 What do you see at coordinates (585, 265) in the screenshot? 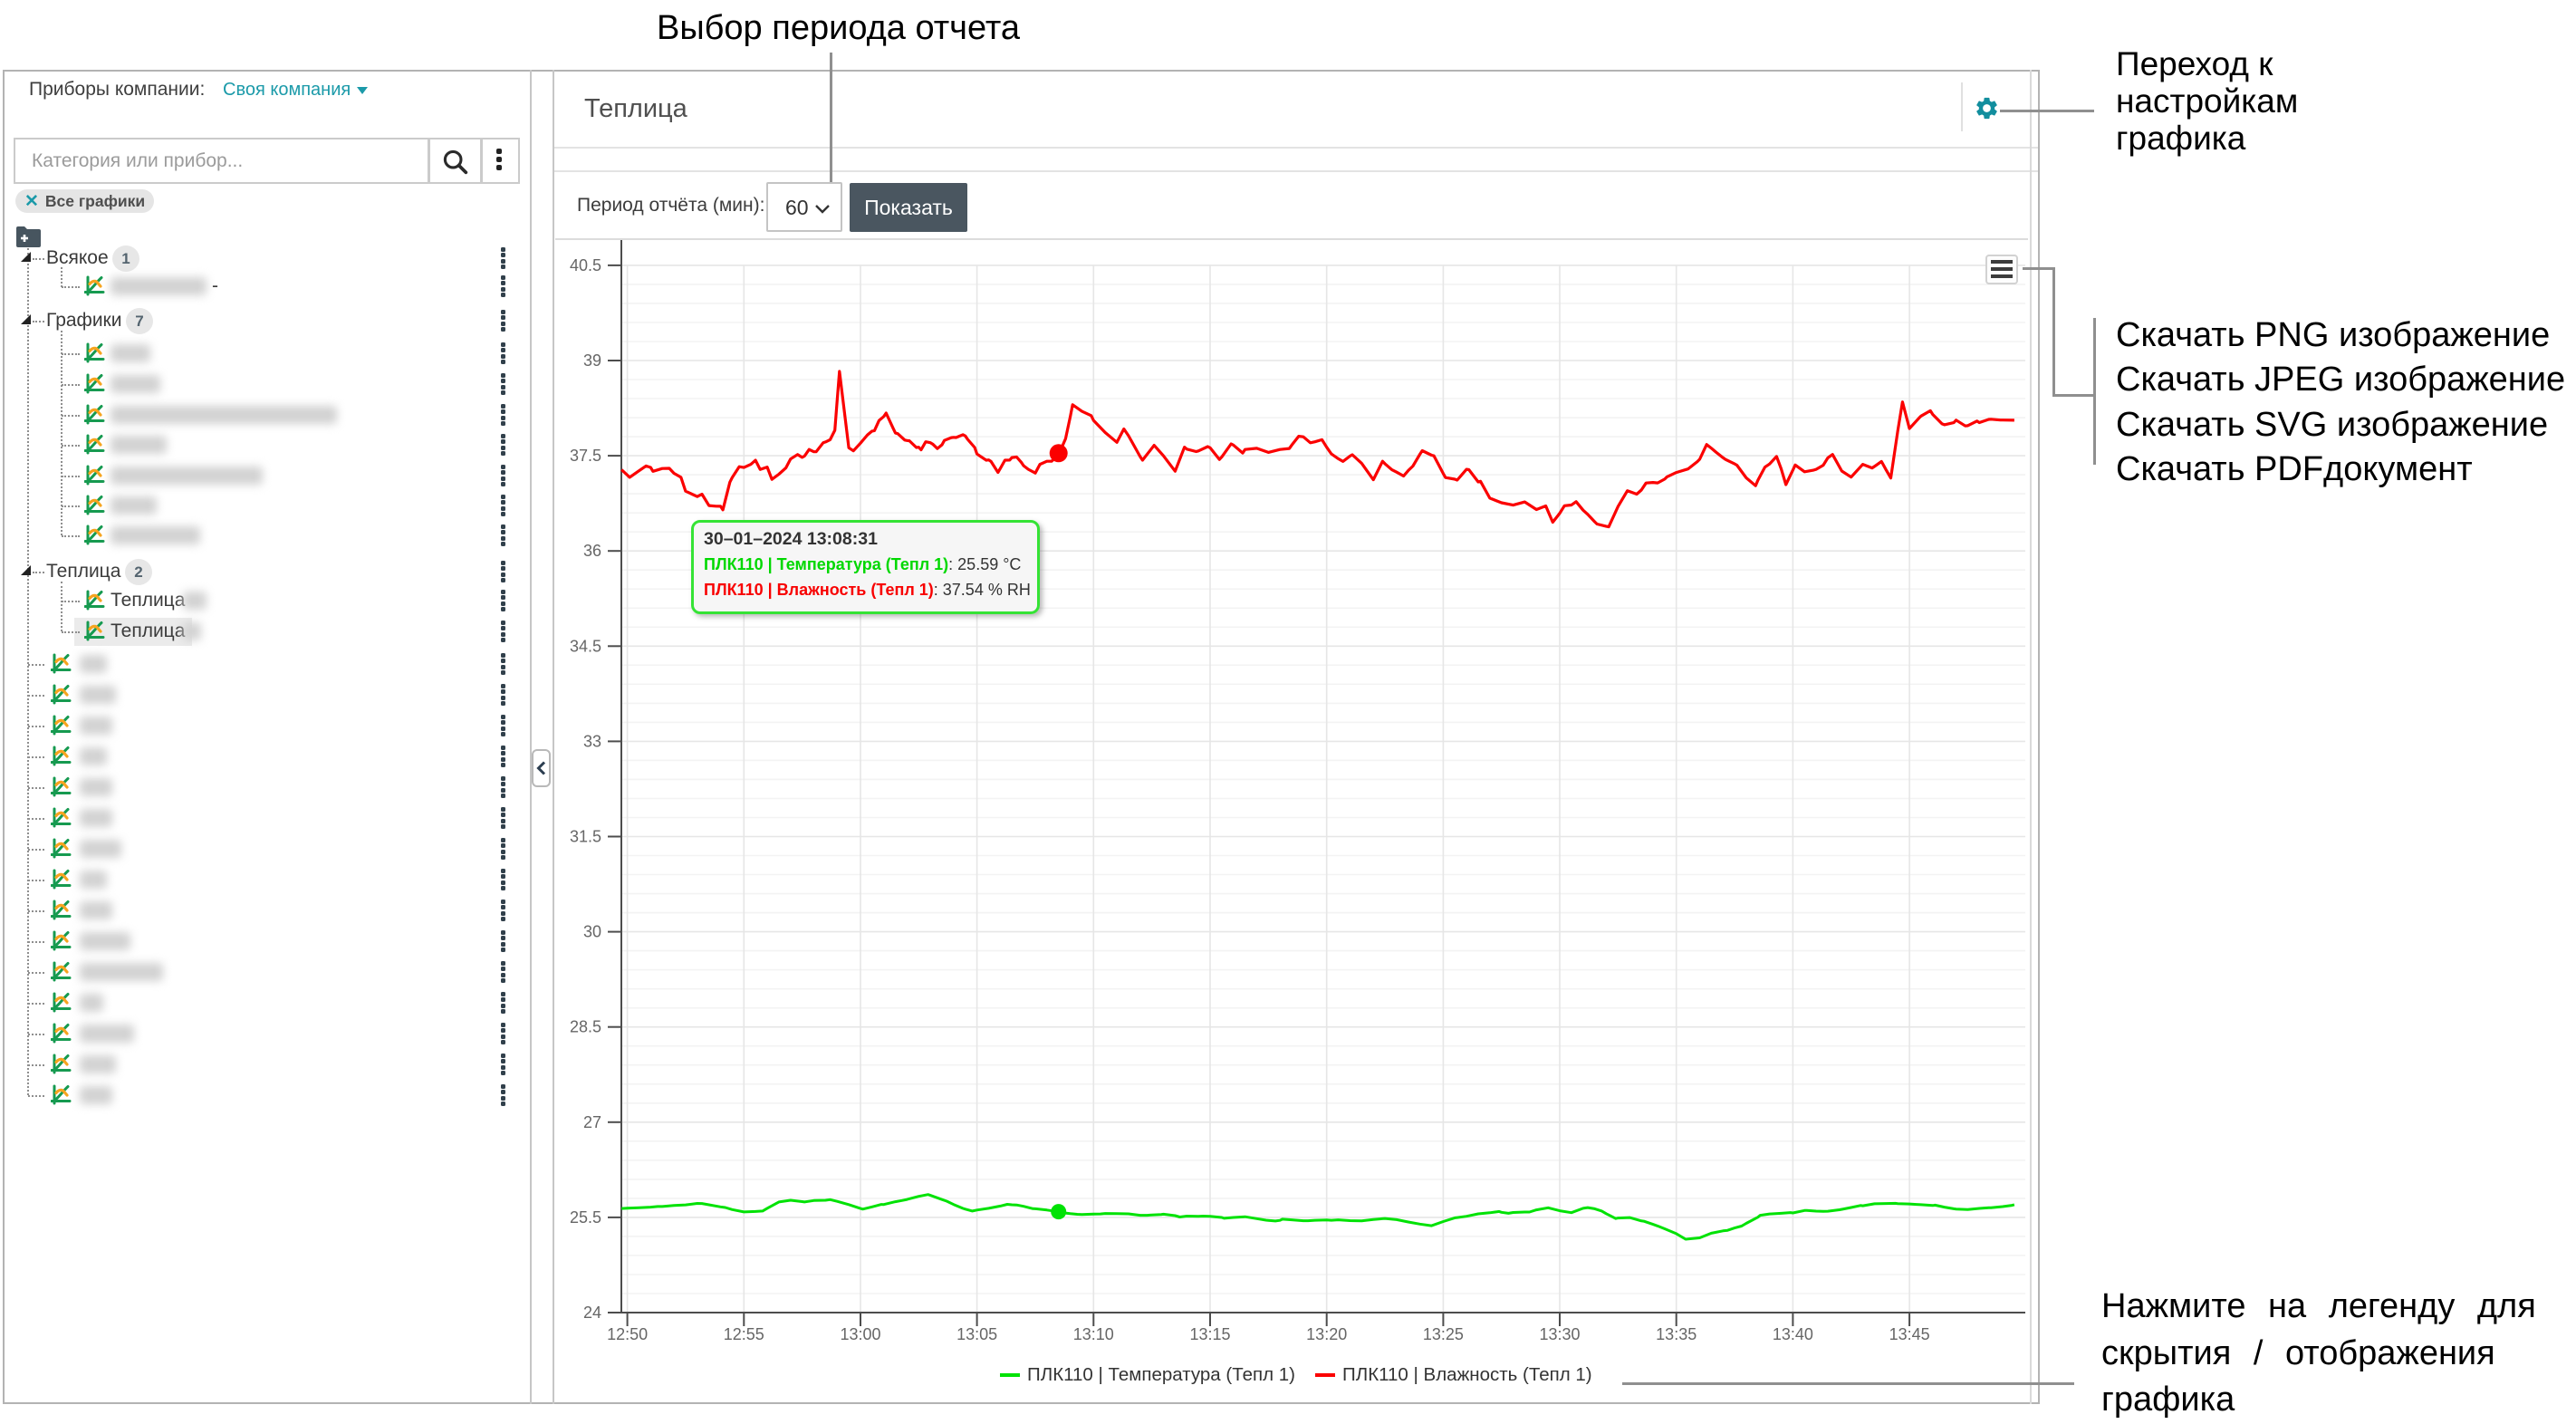
I see `svg-text: 40.5` at bounding box center [585, 265].